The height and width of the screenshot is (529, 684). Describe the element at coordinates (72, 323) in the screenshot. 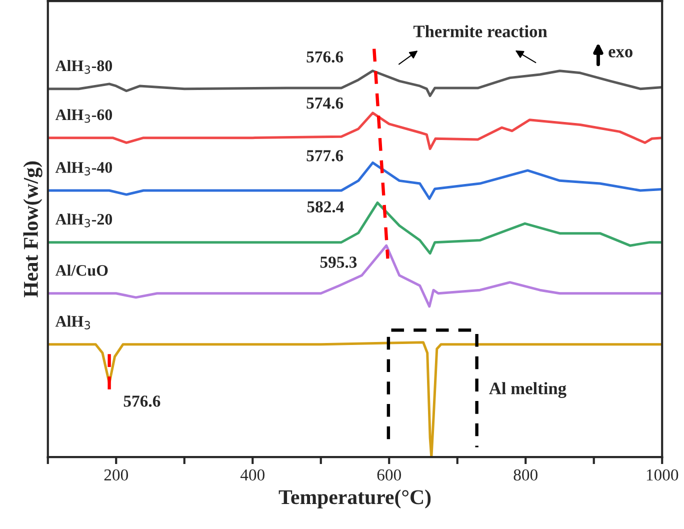

I see `series-label: AlH$_{3}$` at that location.